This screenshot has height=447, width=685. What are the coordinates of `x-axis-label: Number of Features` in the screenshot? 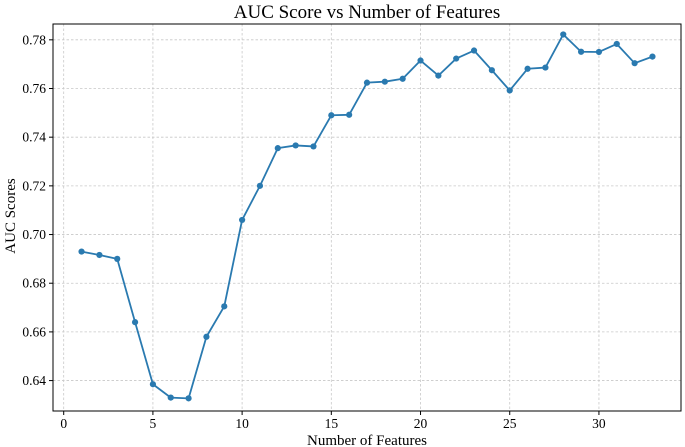 It's located at (367, 440).